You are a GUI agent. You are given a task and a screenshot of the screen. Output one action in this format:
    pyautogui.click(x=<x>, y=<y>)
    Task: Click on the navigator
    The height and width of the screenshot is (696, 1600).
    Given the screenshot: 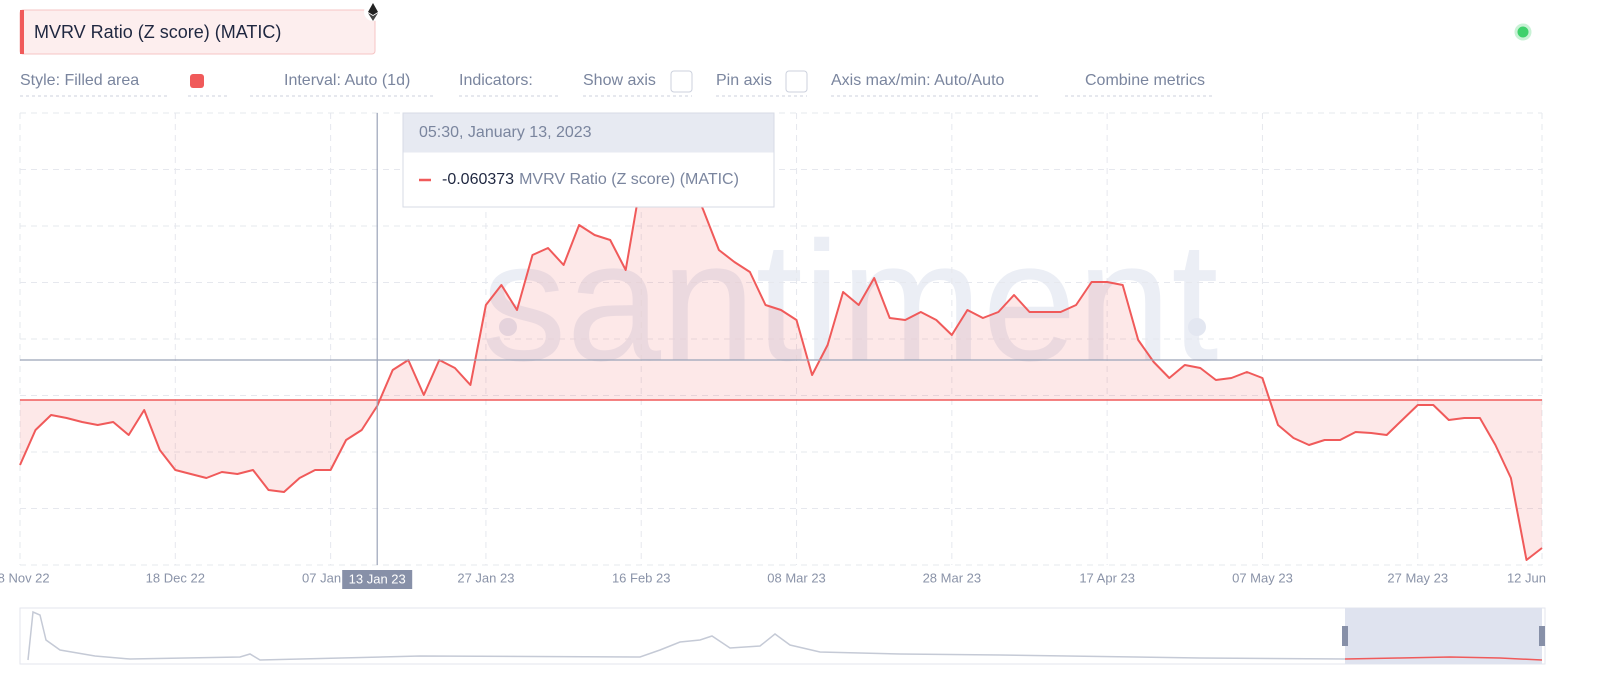 What is the action you would take?
    pyautogui.click(x=782, y=636)
    